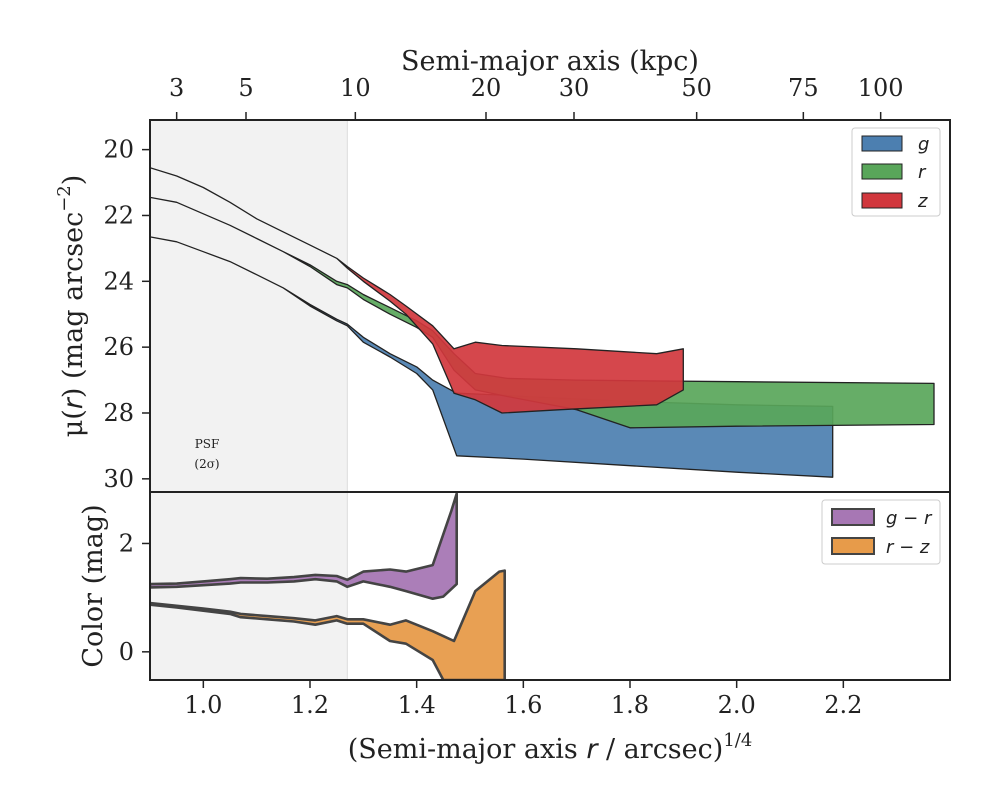 This screenshot has height=800, width=1000. I want to click on legend-swatch-r, so click(882, 171).